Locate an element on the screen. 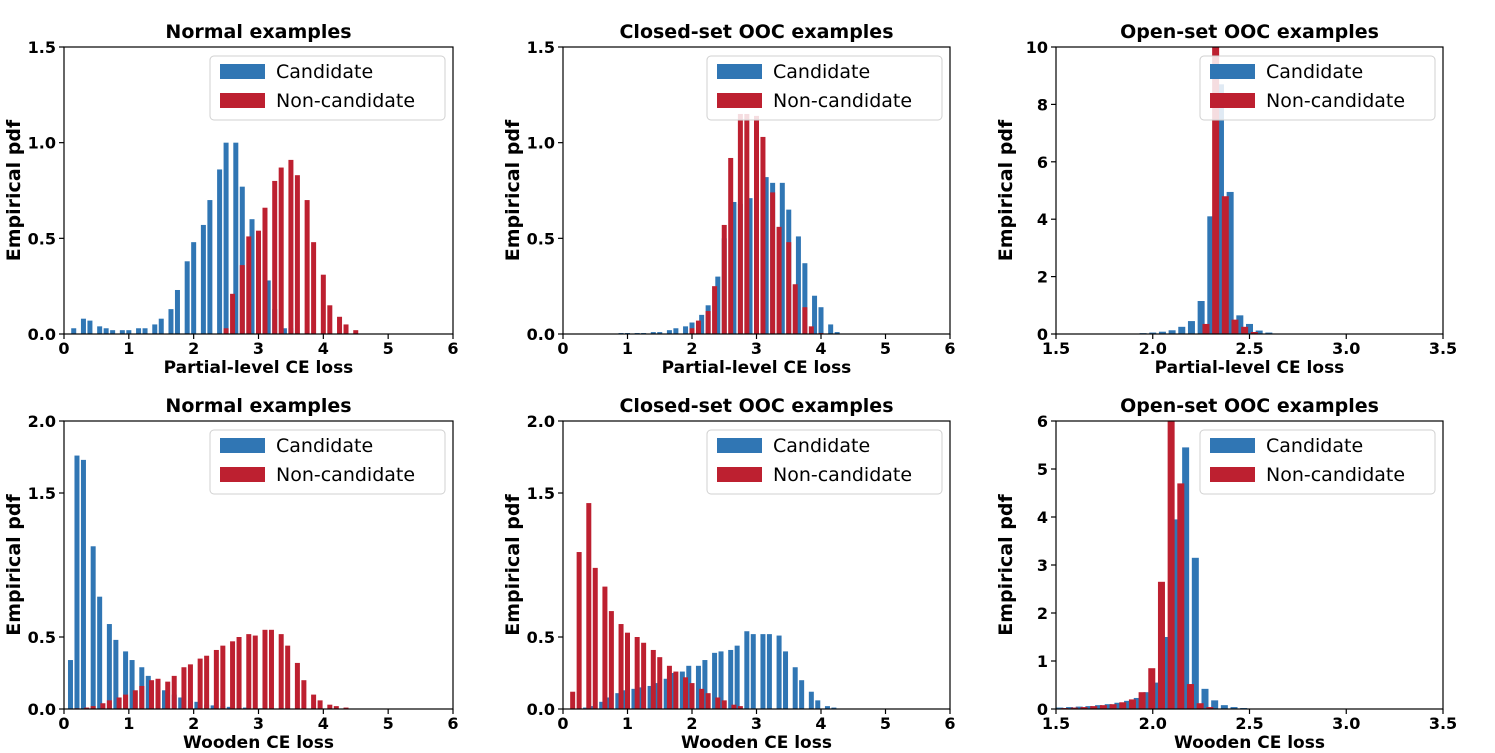  x-tick-label: 2 is located at coordinates (193, 348).